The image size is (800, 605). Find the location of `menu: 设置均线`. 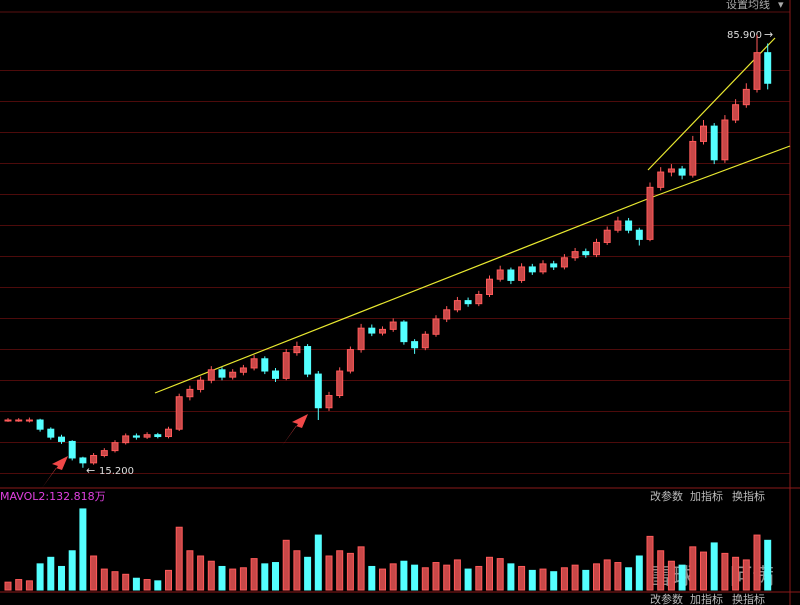

menu: 设置均线 is located at coordinates (748, 5).